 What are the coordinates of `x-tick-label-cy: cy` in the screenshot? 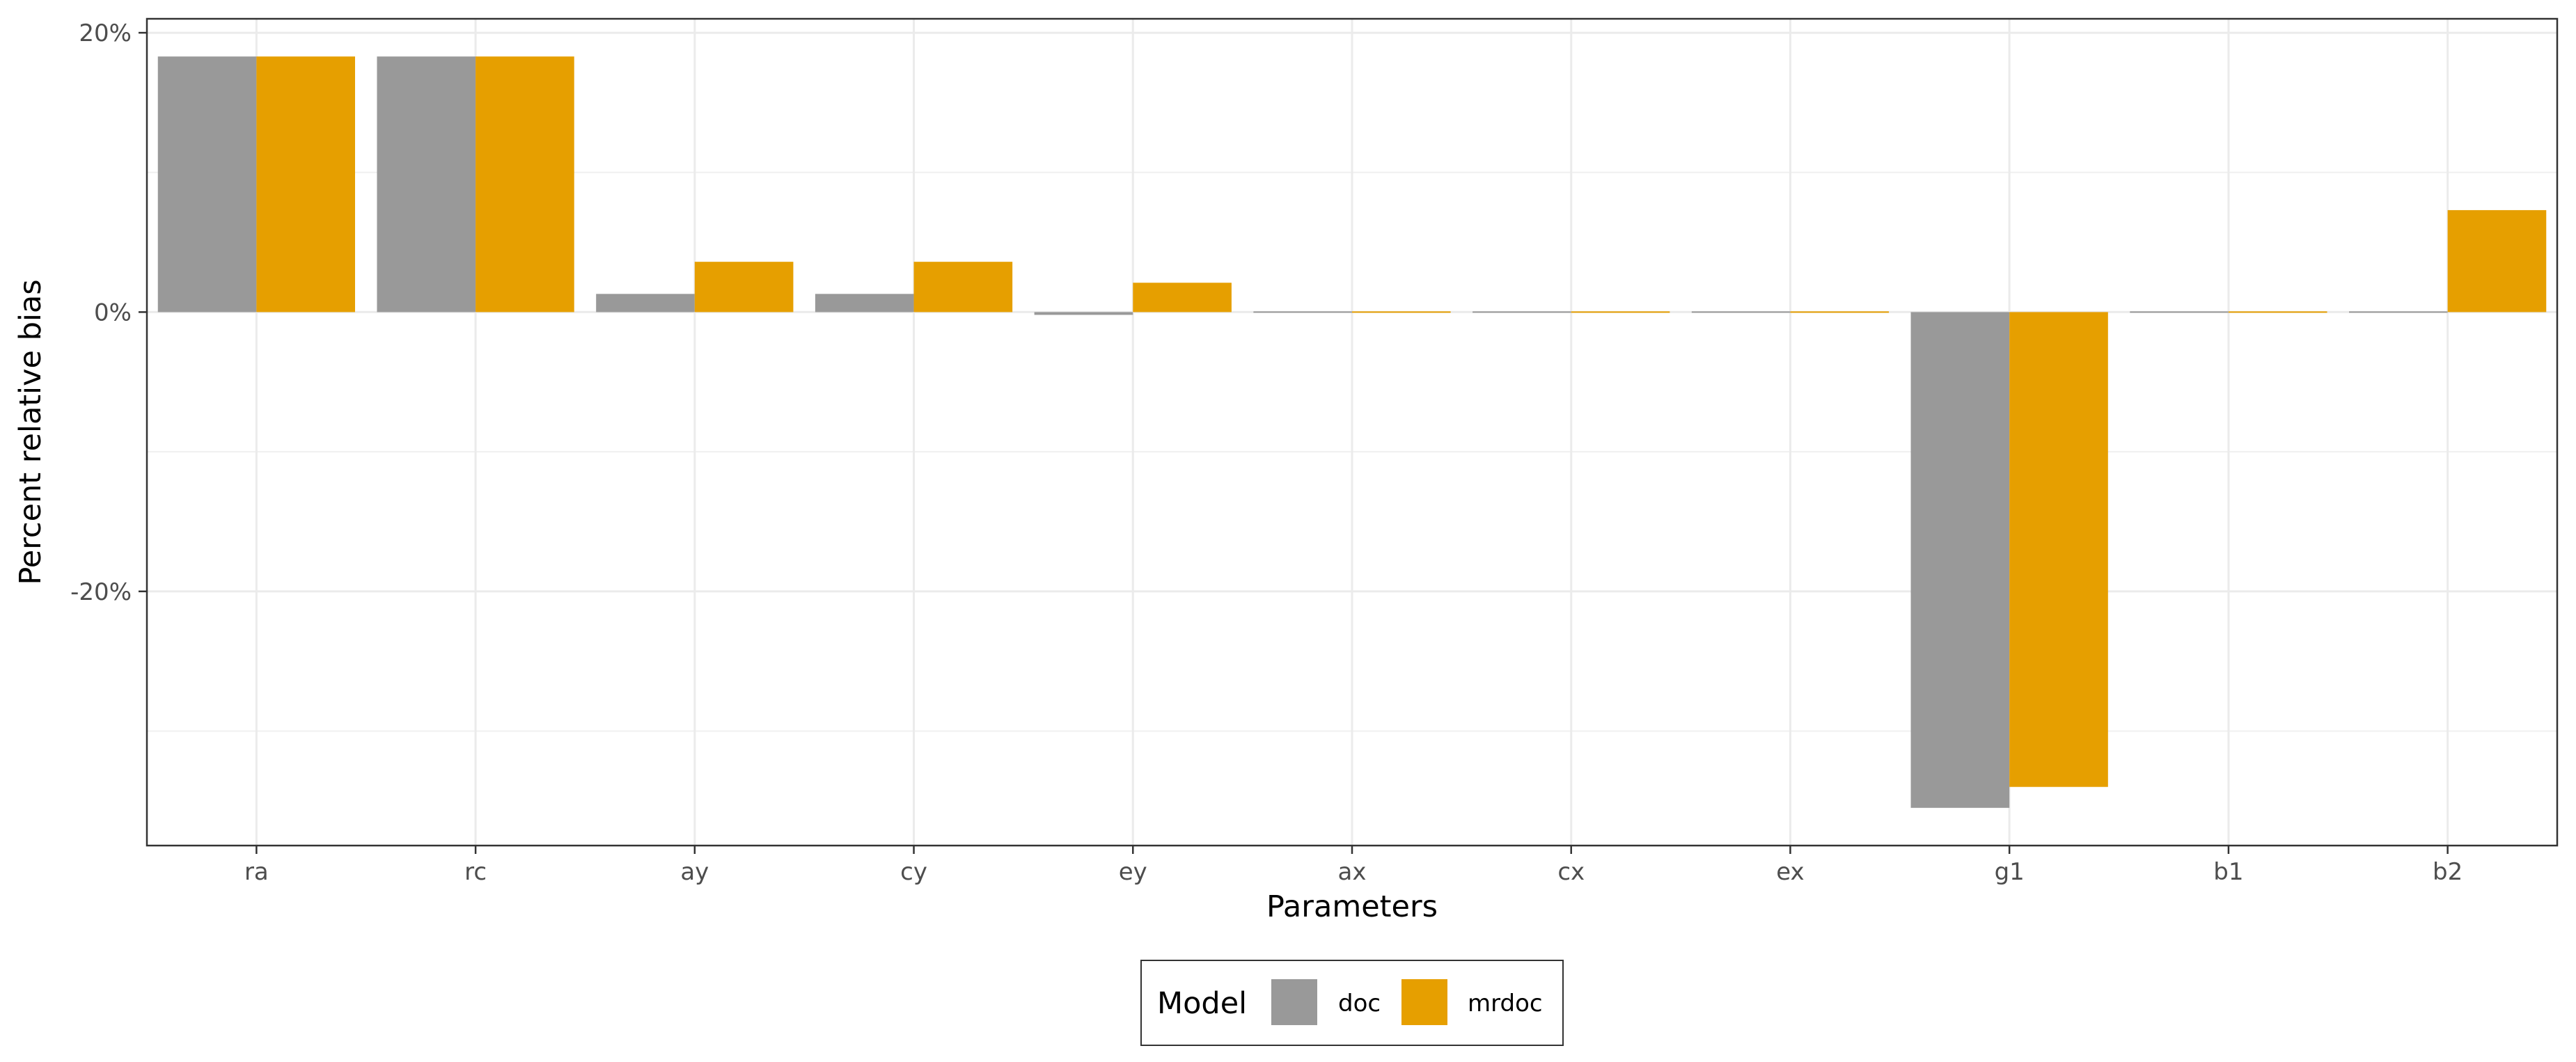 It's located at (913, 872).